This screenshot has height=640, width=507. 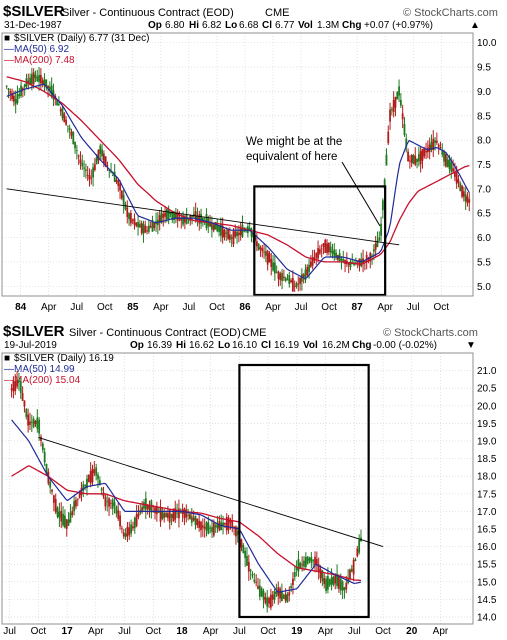 What do you see at coordinates (484, 165) in the screenshot?
I see `p1-y-tick-label: 7.5` at bounding box center [484, 165].